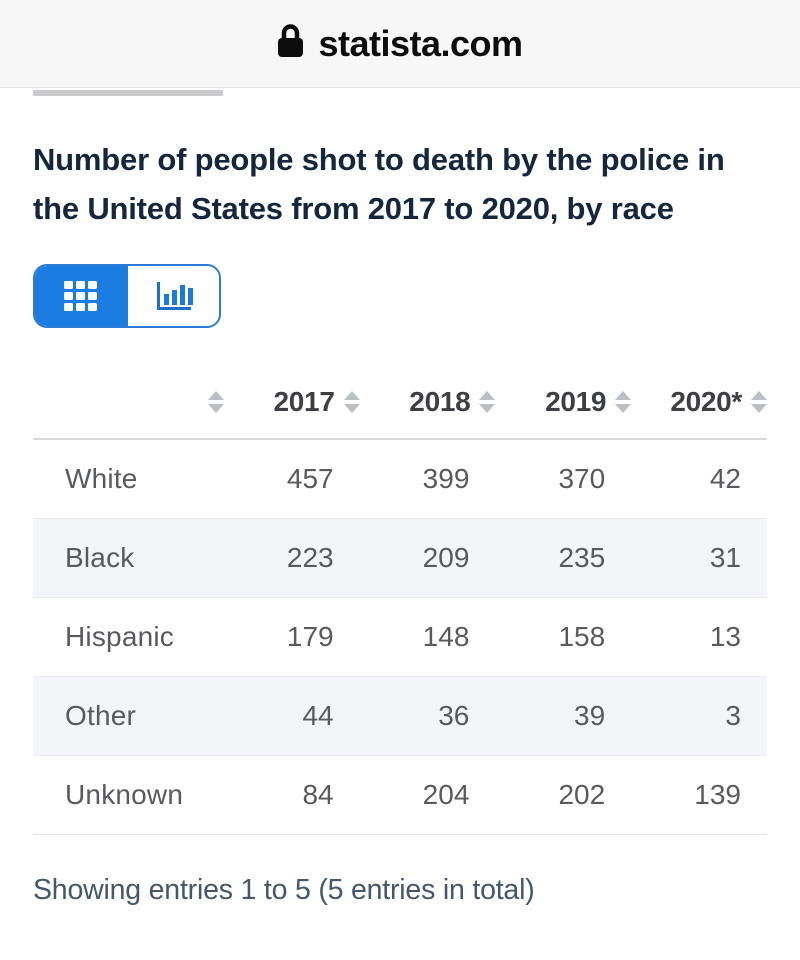 This screenshot has width=800, height=960. Describe the element at coordinates (128, 405) in the screenshot. I see `column-header-race` at that location.